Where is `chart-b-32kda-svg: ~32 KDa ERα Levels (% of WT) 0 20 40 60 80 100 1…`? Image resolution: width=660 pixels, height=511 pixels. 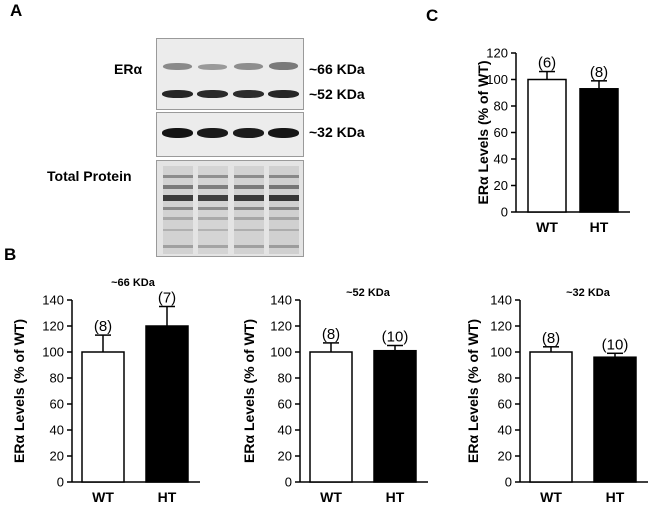
chart-b-32kda-svg: ~32 KDa ERα Levels (% of WT) 0 20 40 60 80 100 1… is located at coordinates (556, 396).